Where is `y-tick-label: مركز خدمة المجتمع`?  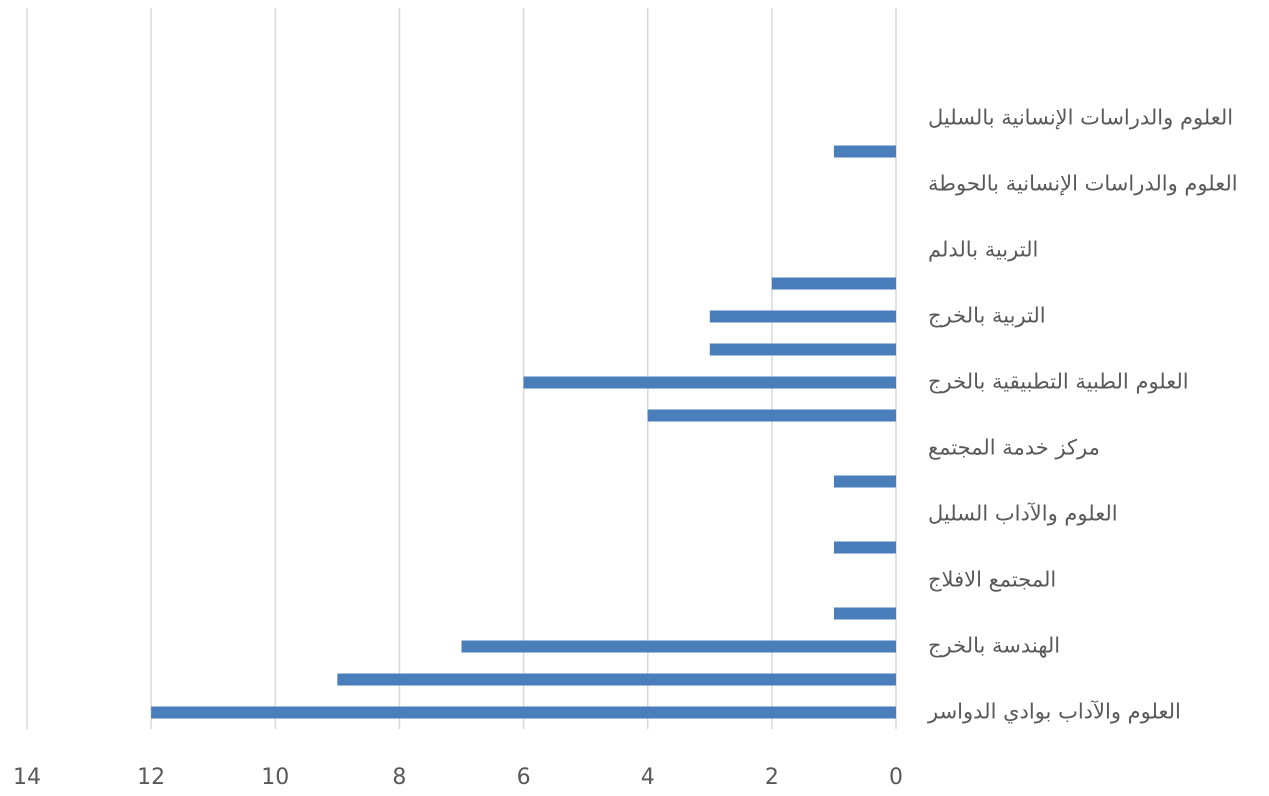 y-tick-label: مركز خدمة المجتمع is located at coordinates (1014, 448).